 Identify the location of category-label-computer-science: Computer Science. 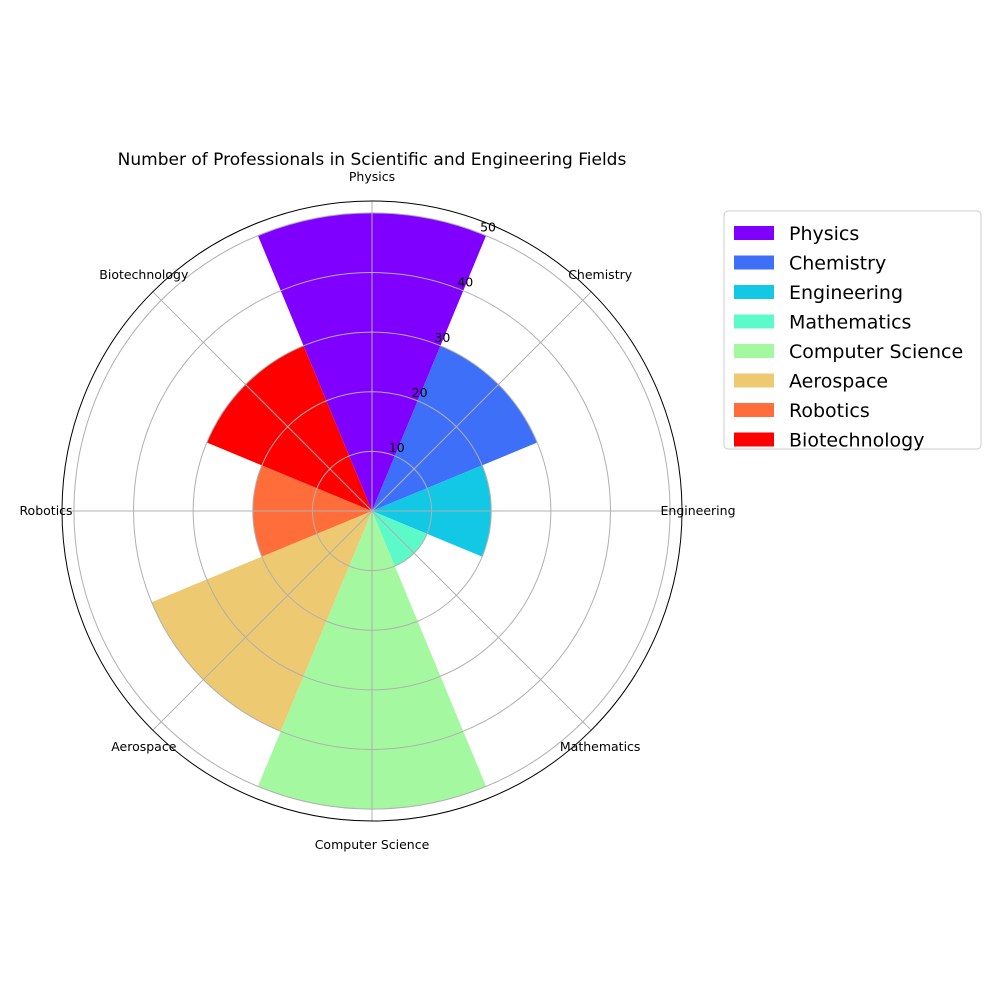
(372, 844).